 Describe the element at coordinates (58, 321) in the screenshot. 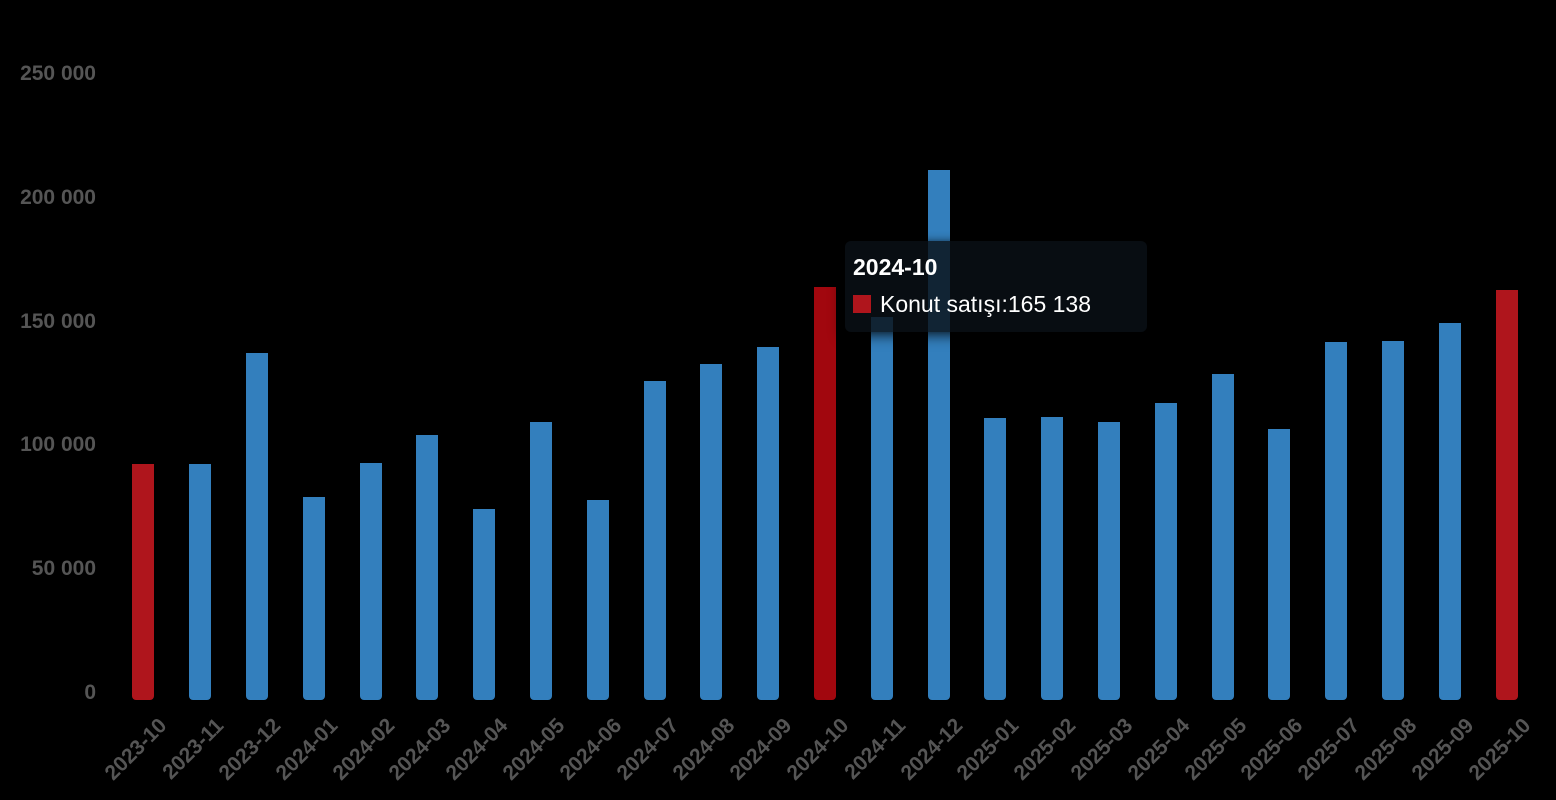

I see `y-axis-tick-label: 150 000` at that location.